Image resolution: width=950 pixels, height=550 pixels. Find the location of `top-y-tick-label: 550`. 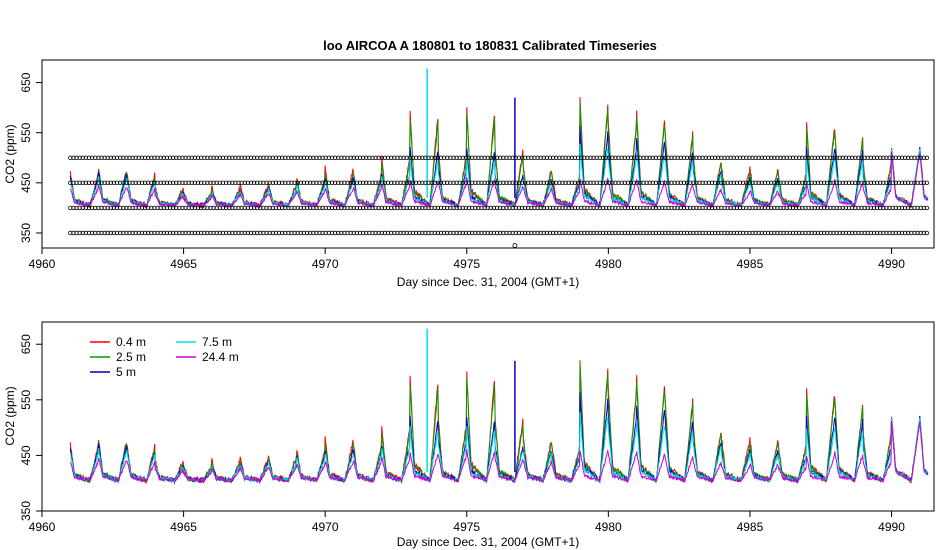

top-y-tick-label: 550 is located at coordinates (26, 132).